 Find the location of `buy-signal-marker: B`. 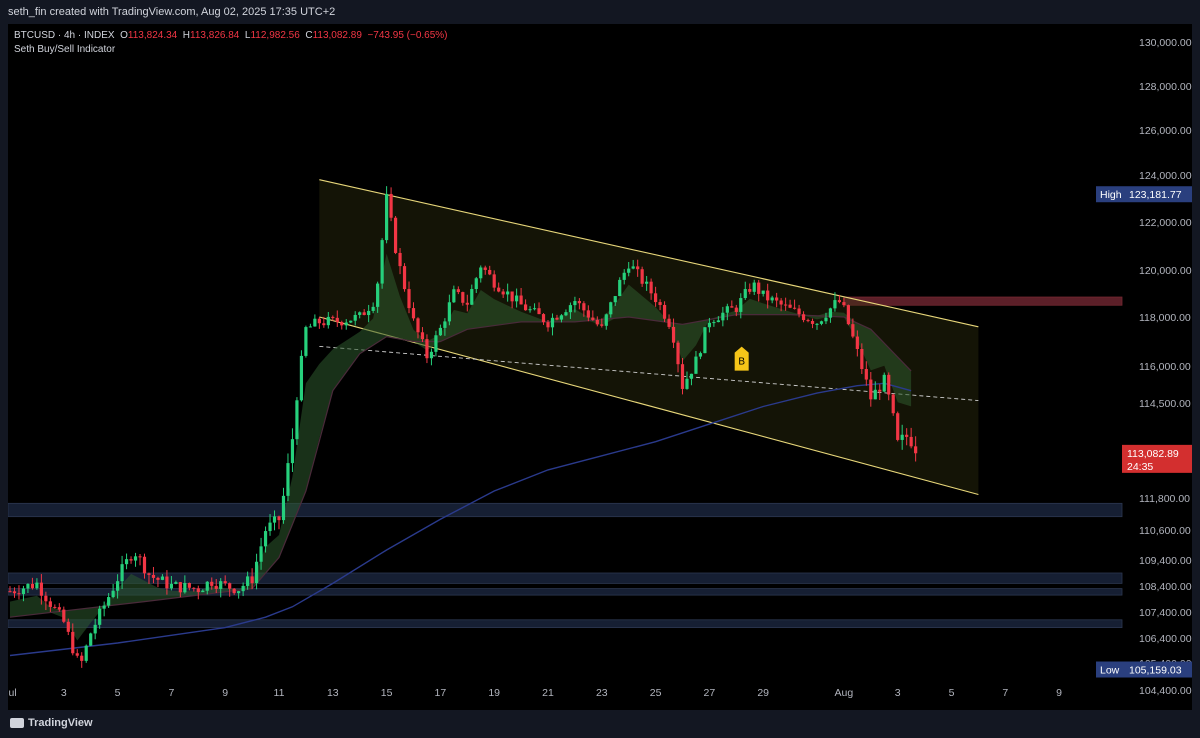

buy-signal-marker: B is located at coordinates (741, 358).